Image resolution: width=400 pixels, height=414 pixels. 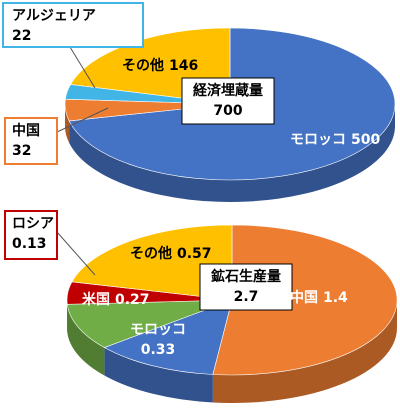 I want to click on slice-value: 0.27, so click(x=132, y=300).